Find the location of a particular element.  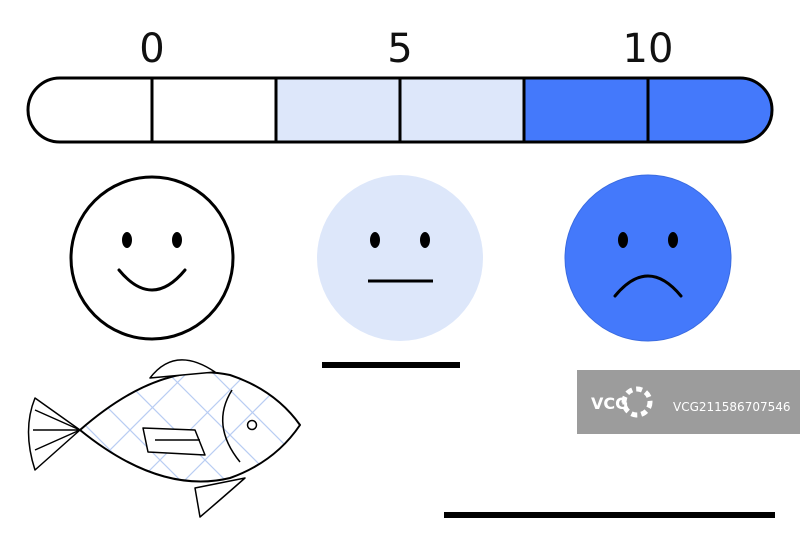

watermark-logo: VCG is located at coordinates (609, 403).